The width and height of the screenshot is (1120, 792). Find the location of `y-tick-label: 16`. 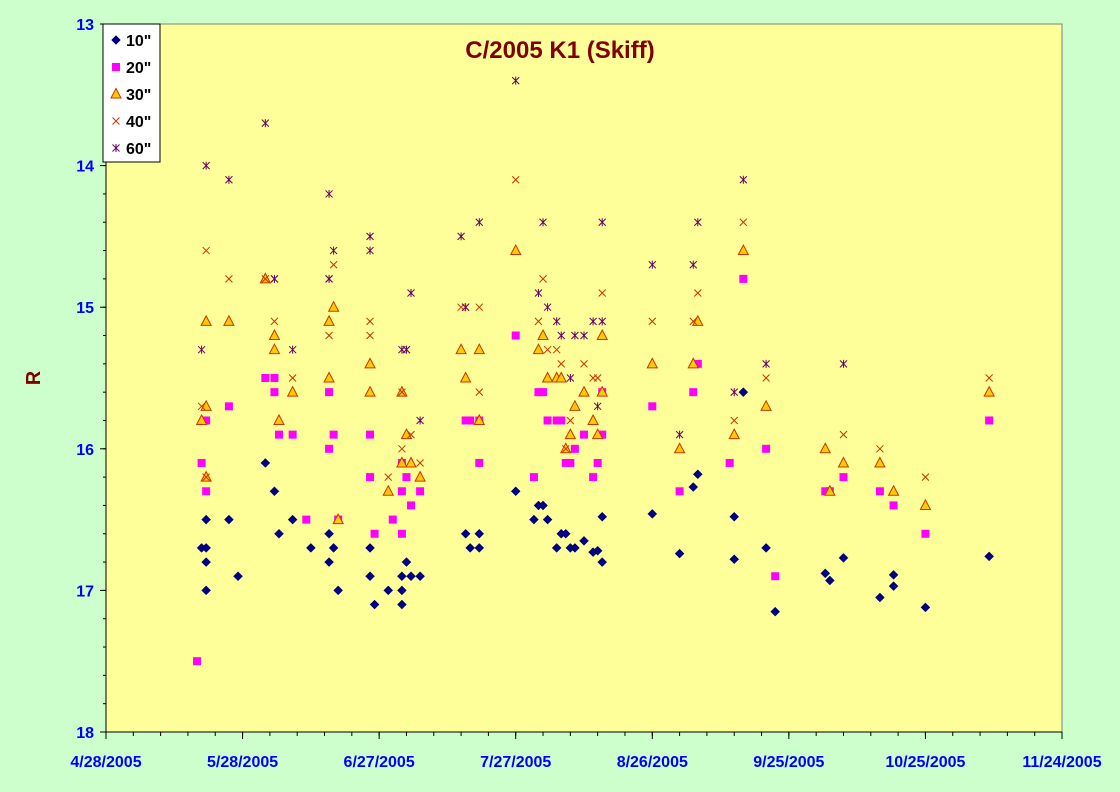

y-tick-label: 16 is located at coordinates (85, 450).